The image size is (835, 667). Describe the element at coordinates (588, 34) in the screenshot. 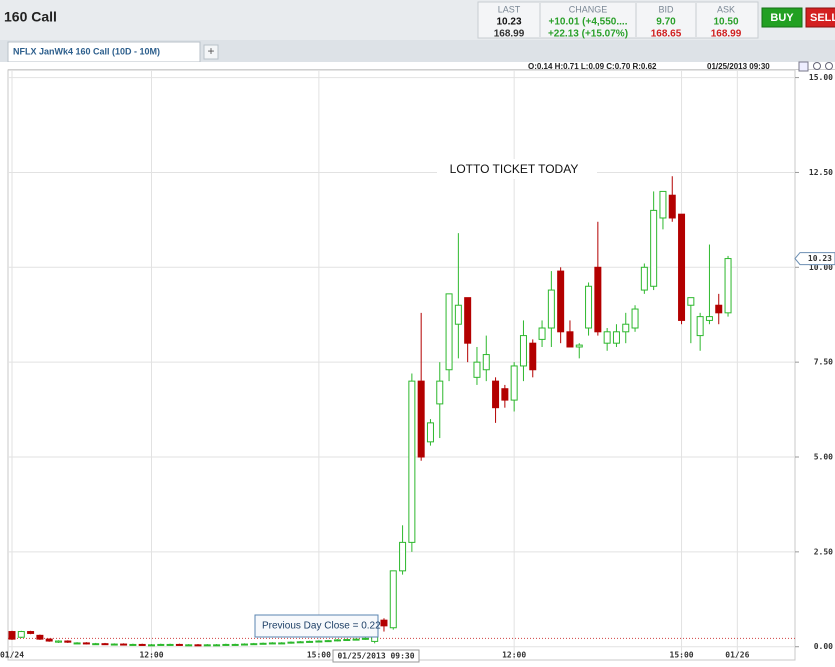

I see `quote-value: +22.13 (+15.07%)` at that location.